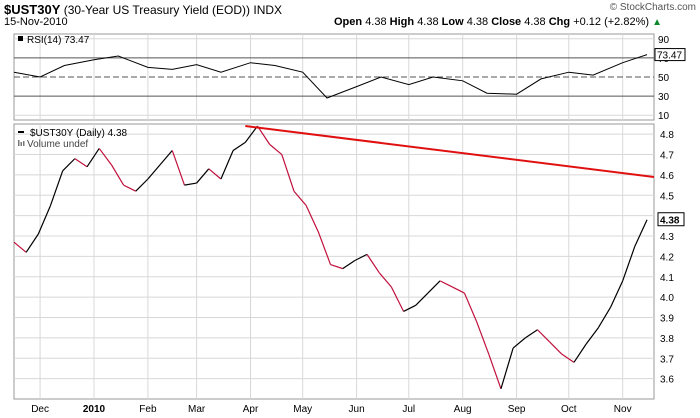  Describe the element at coordinates (667, 359) in the screenshot. I see `price-tick-label: 3.7` at that location.